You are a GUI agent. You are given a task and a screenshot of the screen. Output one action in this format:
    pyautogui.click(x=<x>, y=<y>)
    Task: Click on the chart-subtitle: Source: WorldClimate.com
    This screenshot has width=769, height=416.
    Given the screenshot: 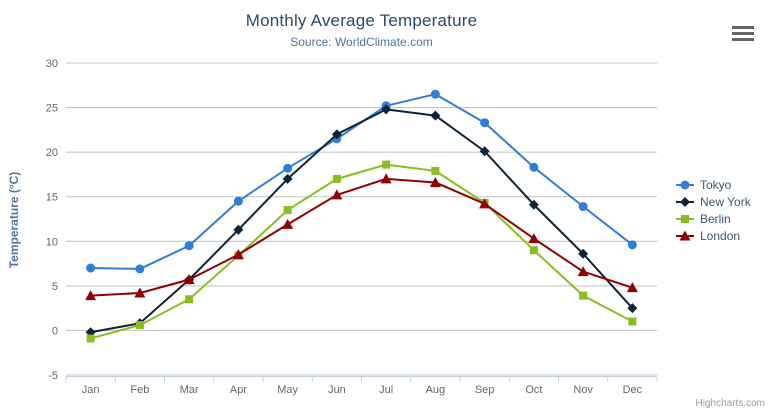 What is the action you would take?
    pyautogui.click(x=361, y=42)
    